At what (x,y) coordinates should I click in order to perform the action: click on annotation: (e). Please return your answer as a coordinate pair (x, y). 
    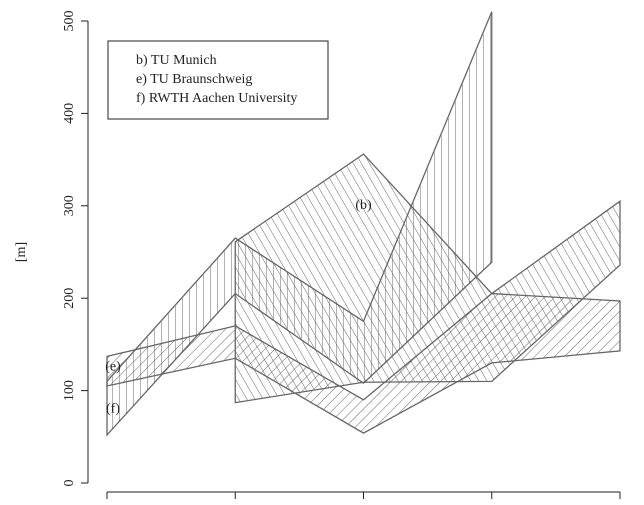
    Looking at the image, I should click on (113, 367).